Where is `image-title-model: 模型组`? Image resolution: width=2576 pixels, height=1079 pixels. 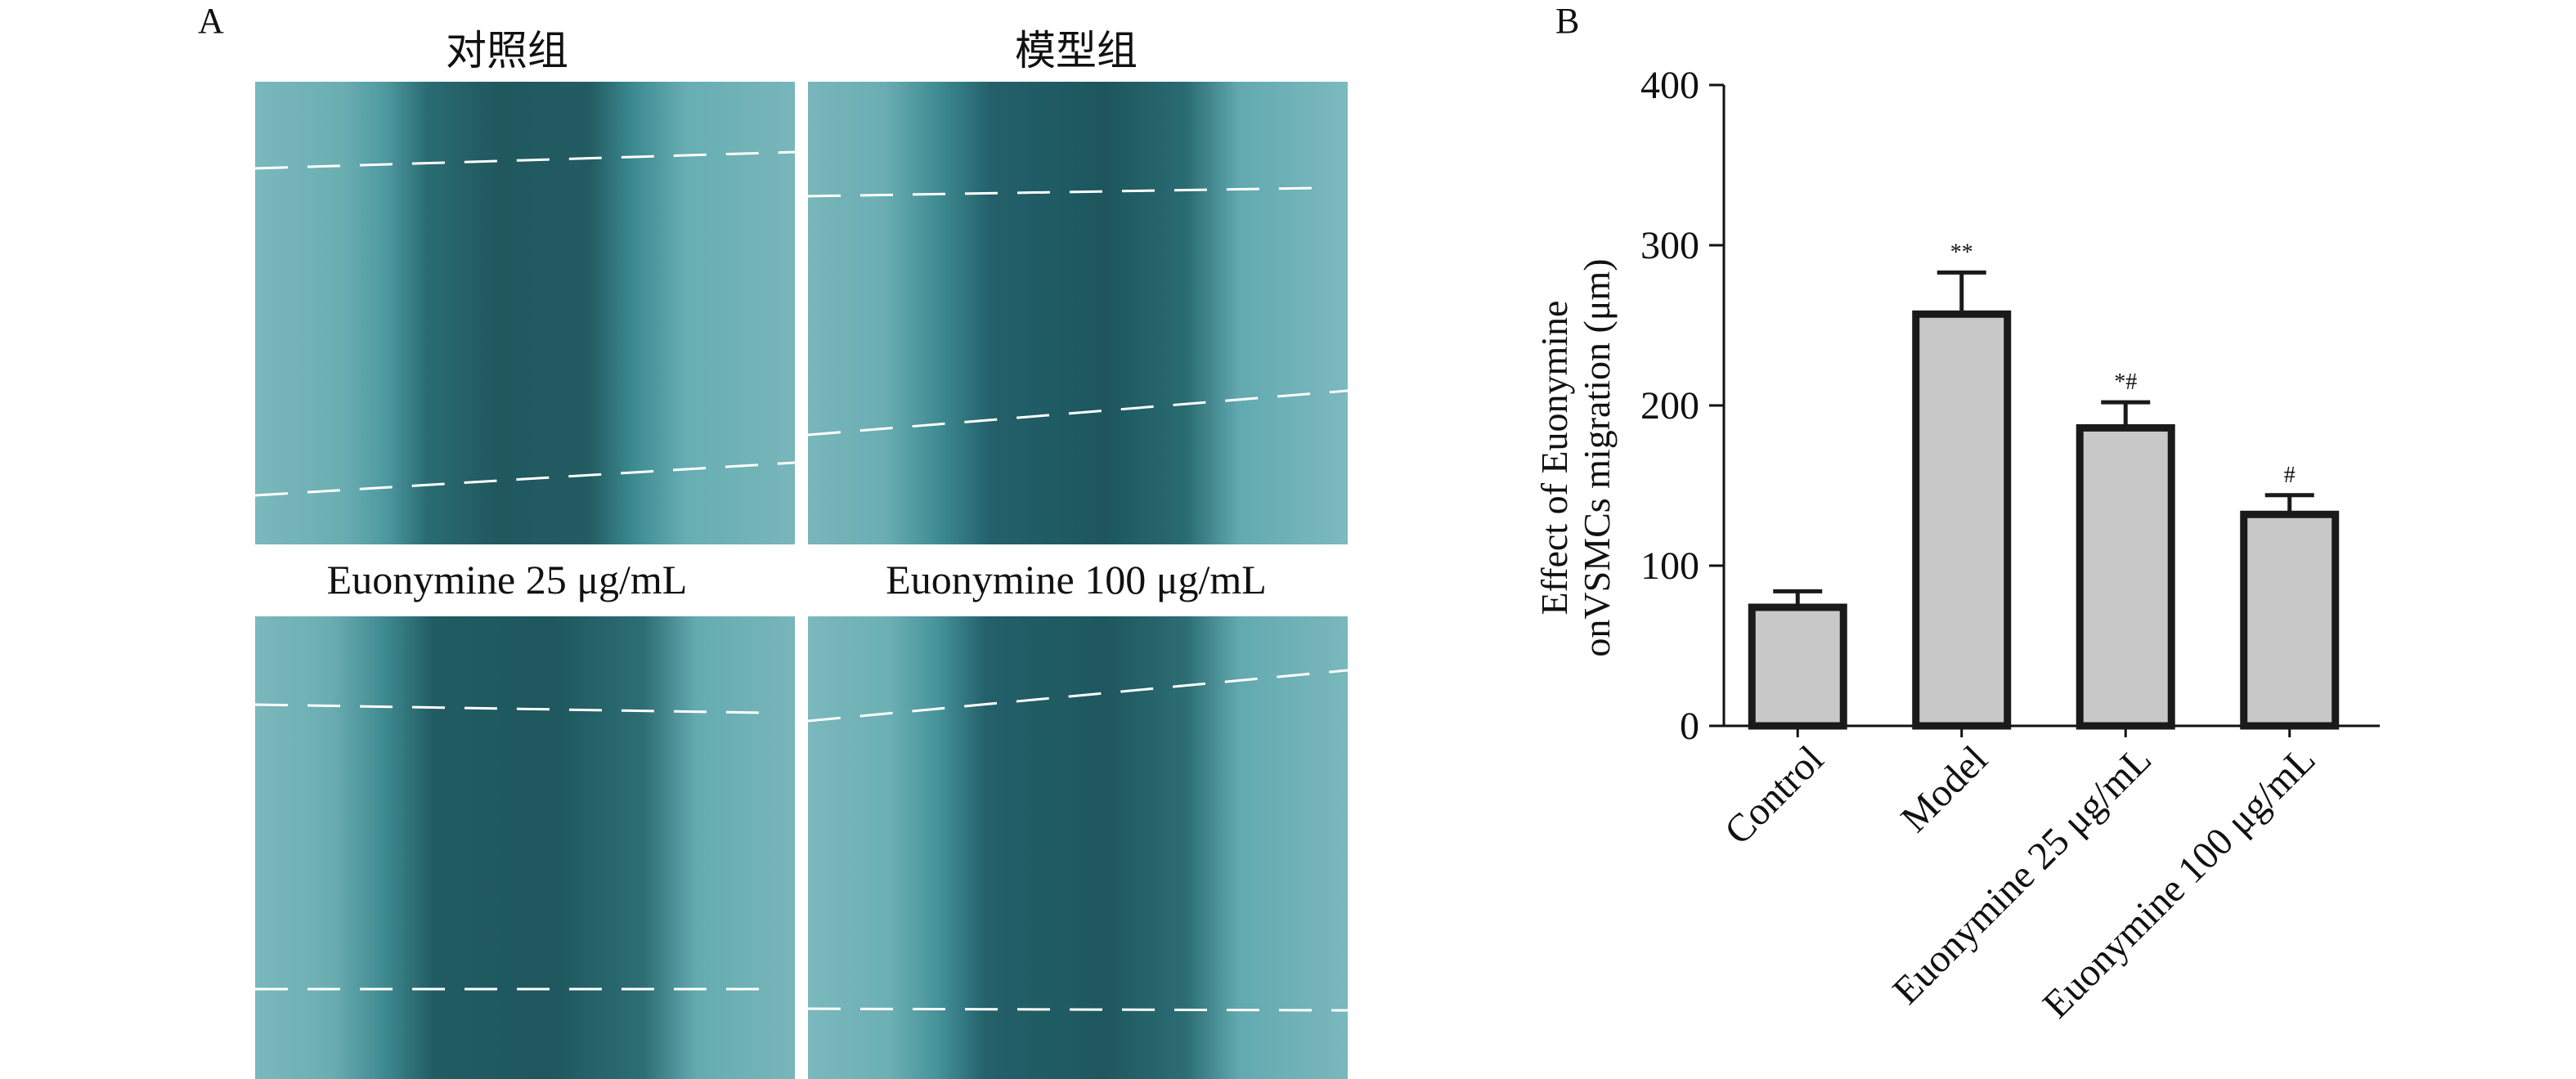
image-title-model: 模型组 is located at coordinates (1077, 51).